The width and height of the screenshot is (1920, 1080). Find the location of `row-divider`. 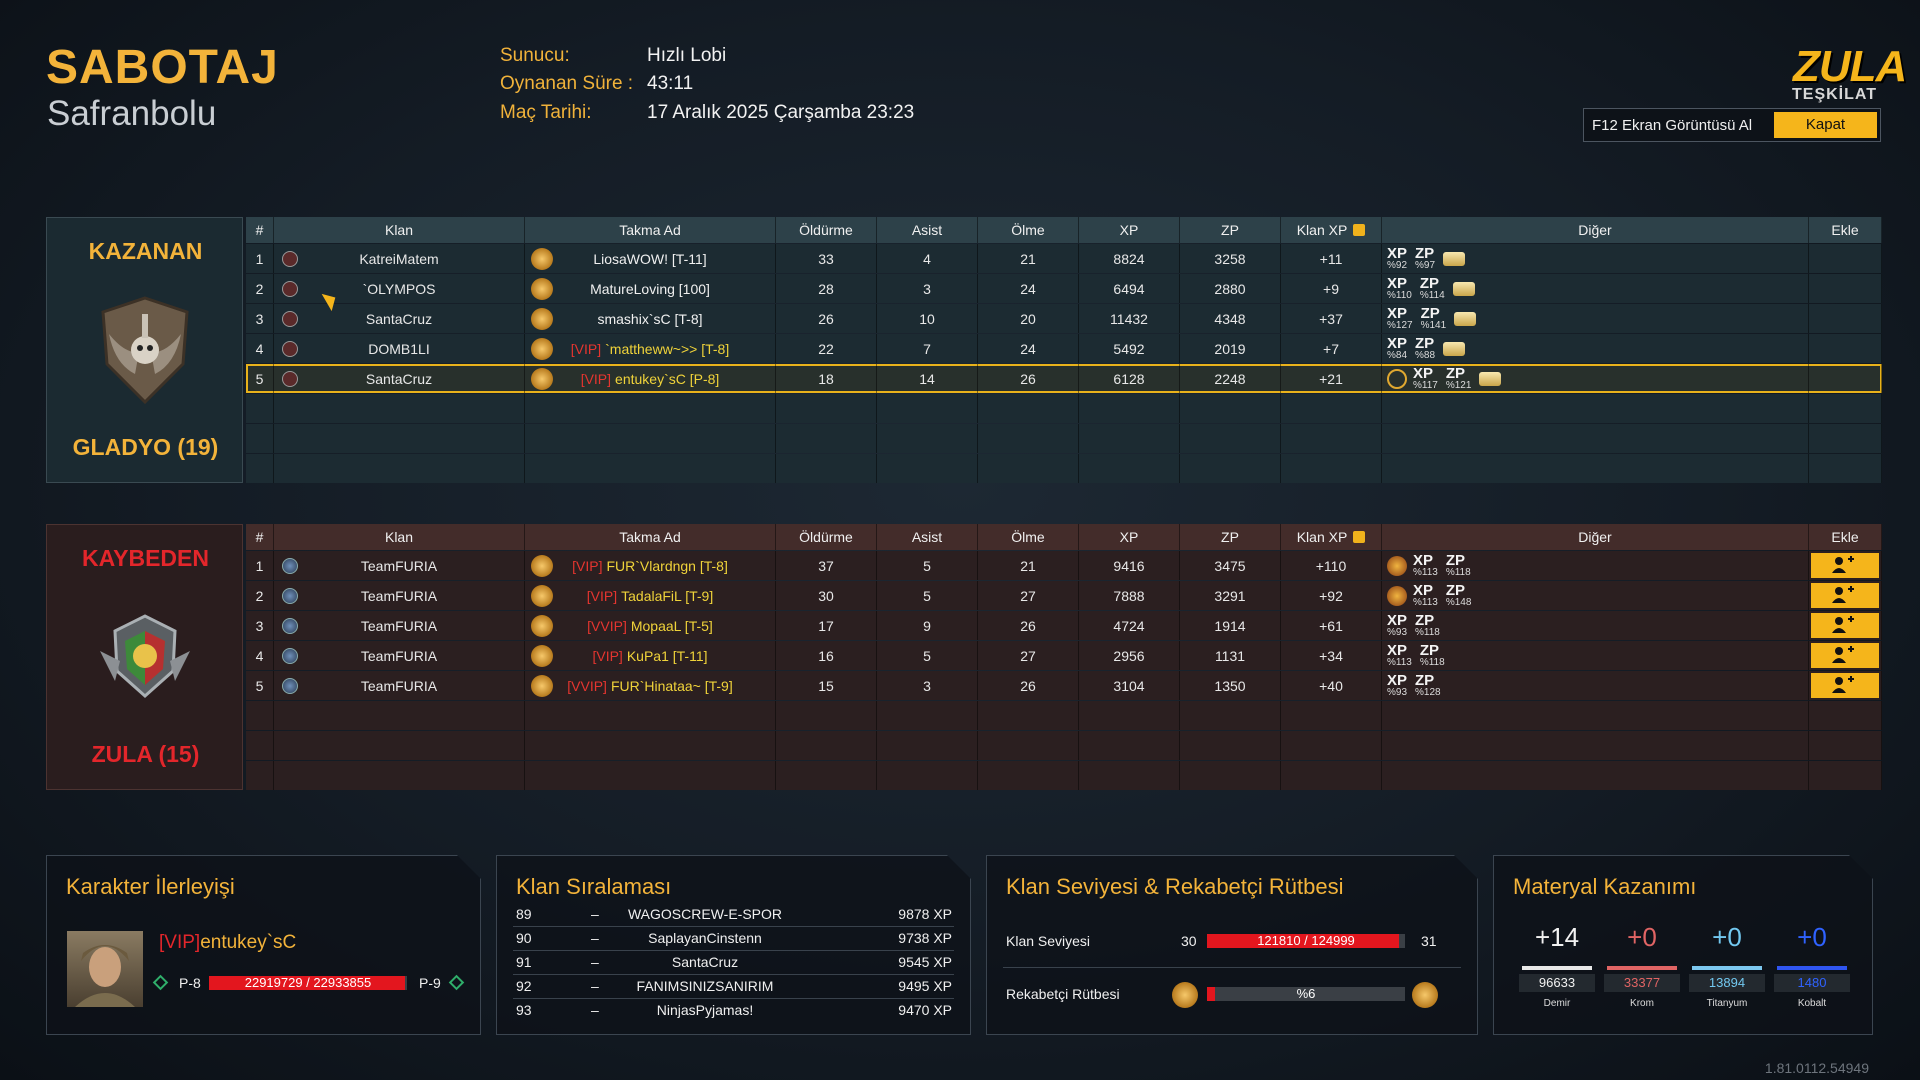

row-divider is located at coordinates (733, 998).